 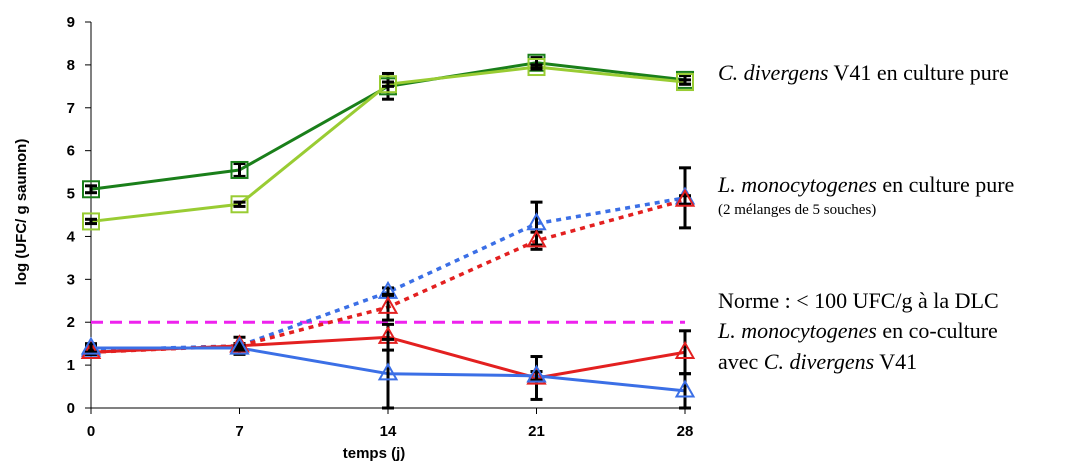 I want to click on y-tick-label: 8, so click(x=71, y=65).